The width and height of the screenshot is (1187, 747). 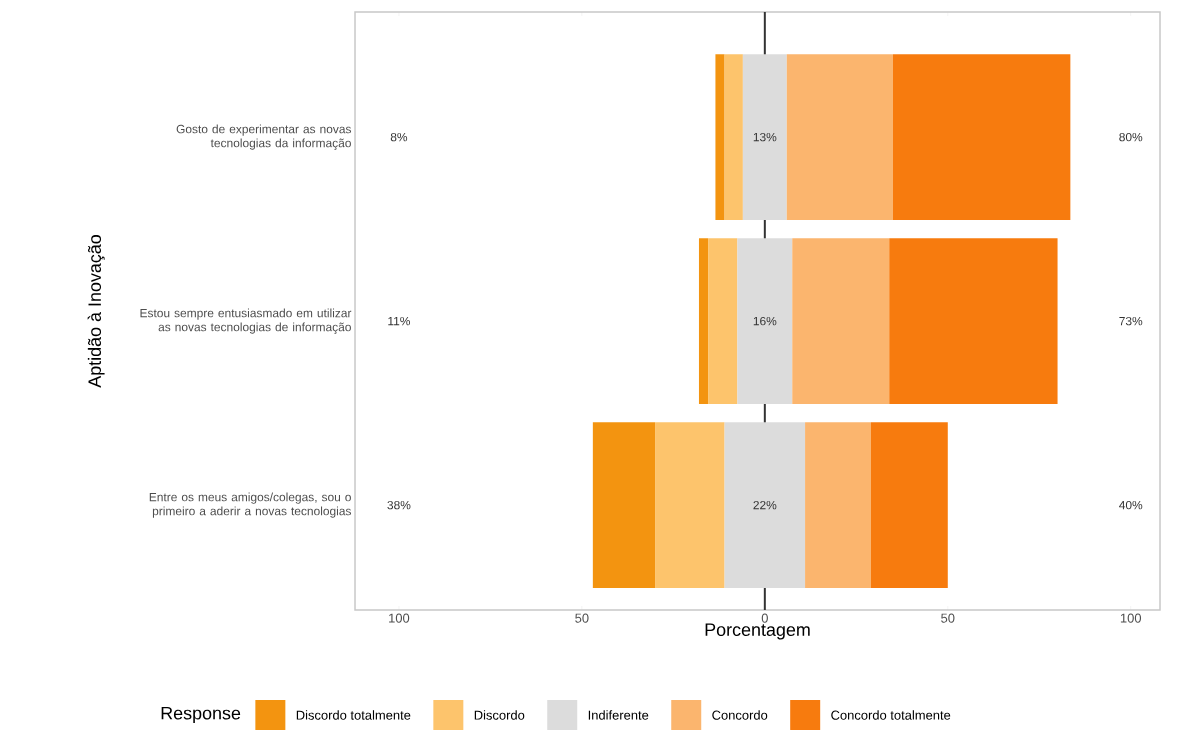 I want to click on annotation: 22%, so click(x=765, y=505).